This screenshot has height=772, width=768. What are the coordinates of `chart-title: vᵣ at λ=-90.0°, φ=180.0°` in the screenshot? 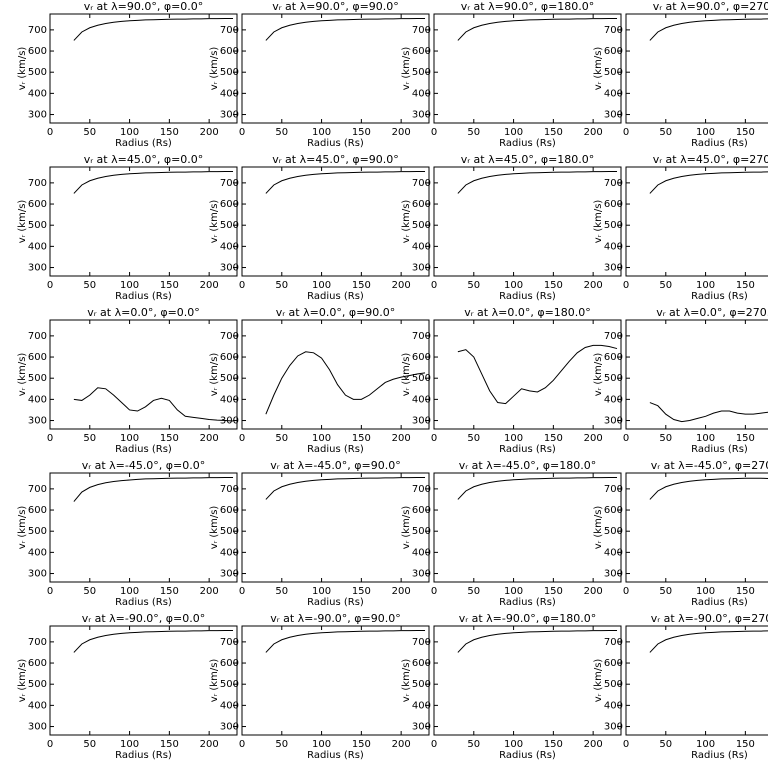 It's located at (528, 618).